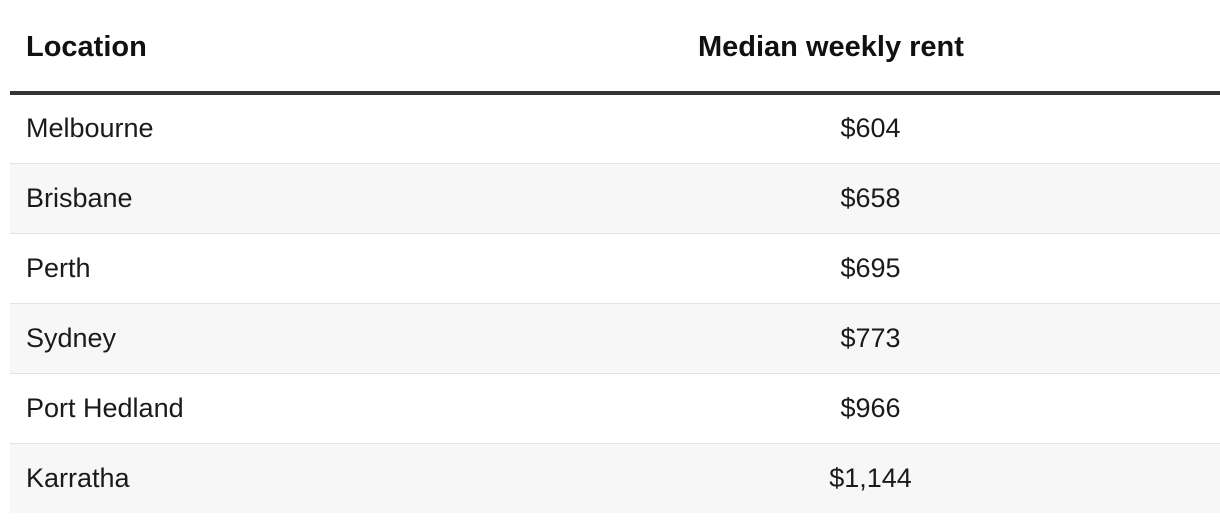 This screenshot has width=1220, height=524. Describe the element at coordinates (310, 408) in the screenshot. I see `location-cell: Port Hedland` at that location.